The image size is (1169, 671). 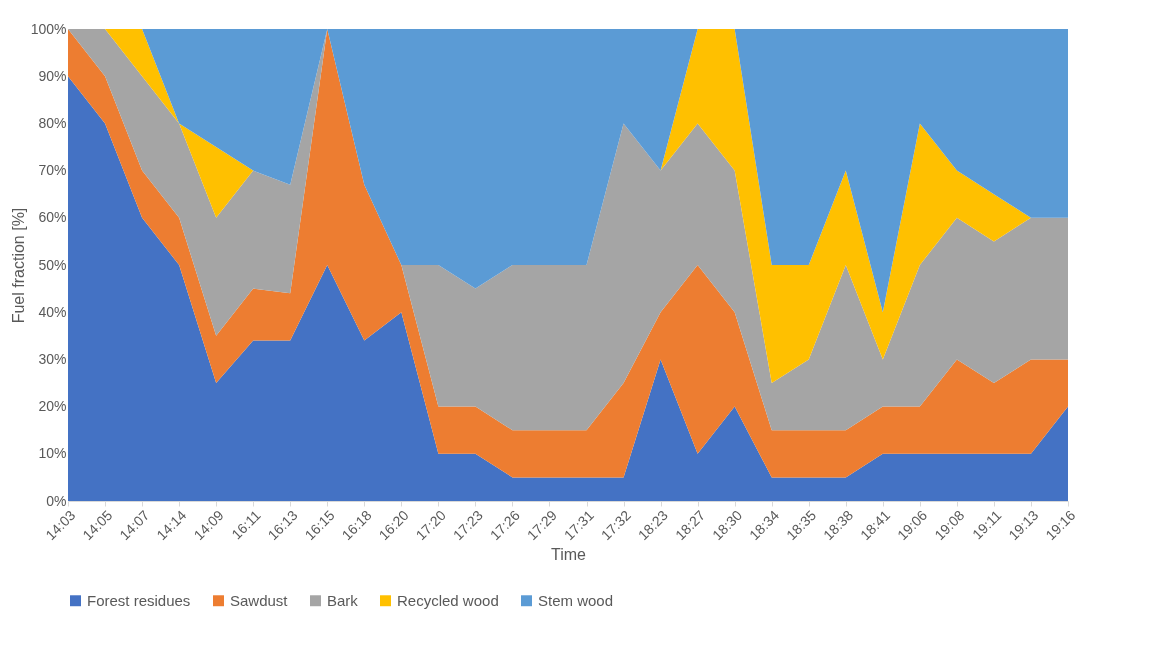 I want to click on legend-label: Stem wood, so click(x=576, y=600).